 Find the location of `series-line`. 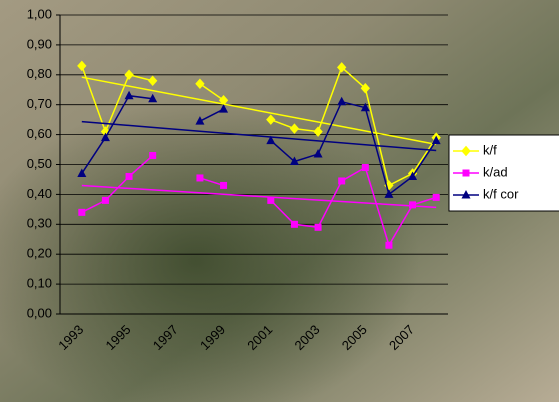

series-line is located at coordinates (259, 201).